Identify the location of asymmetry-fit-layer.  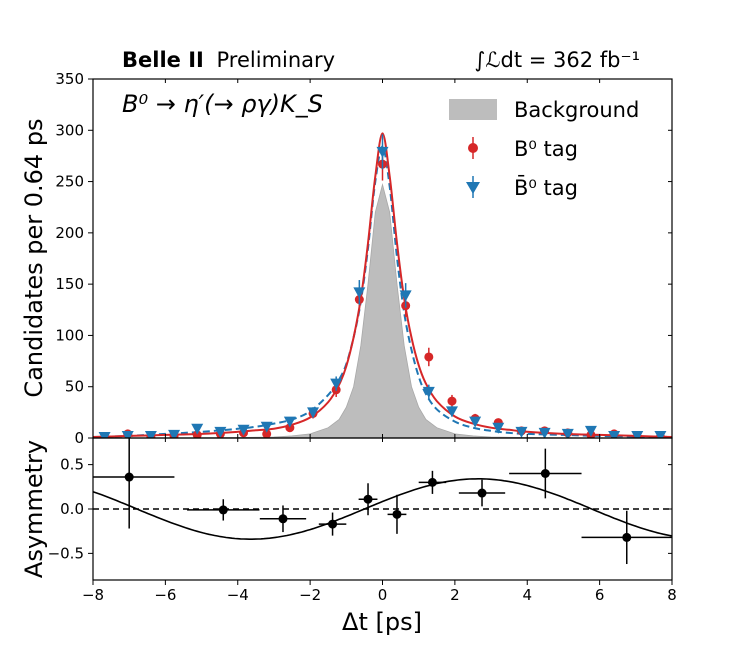
(382, 509).